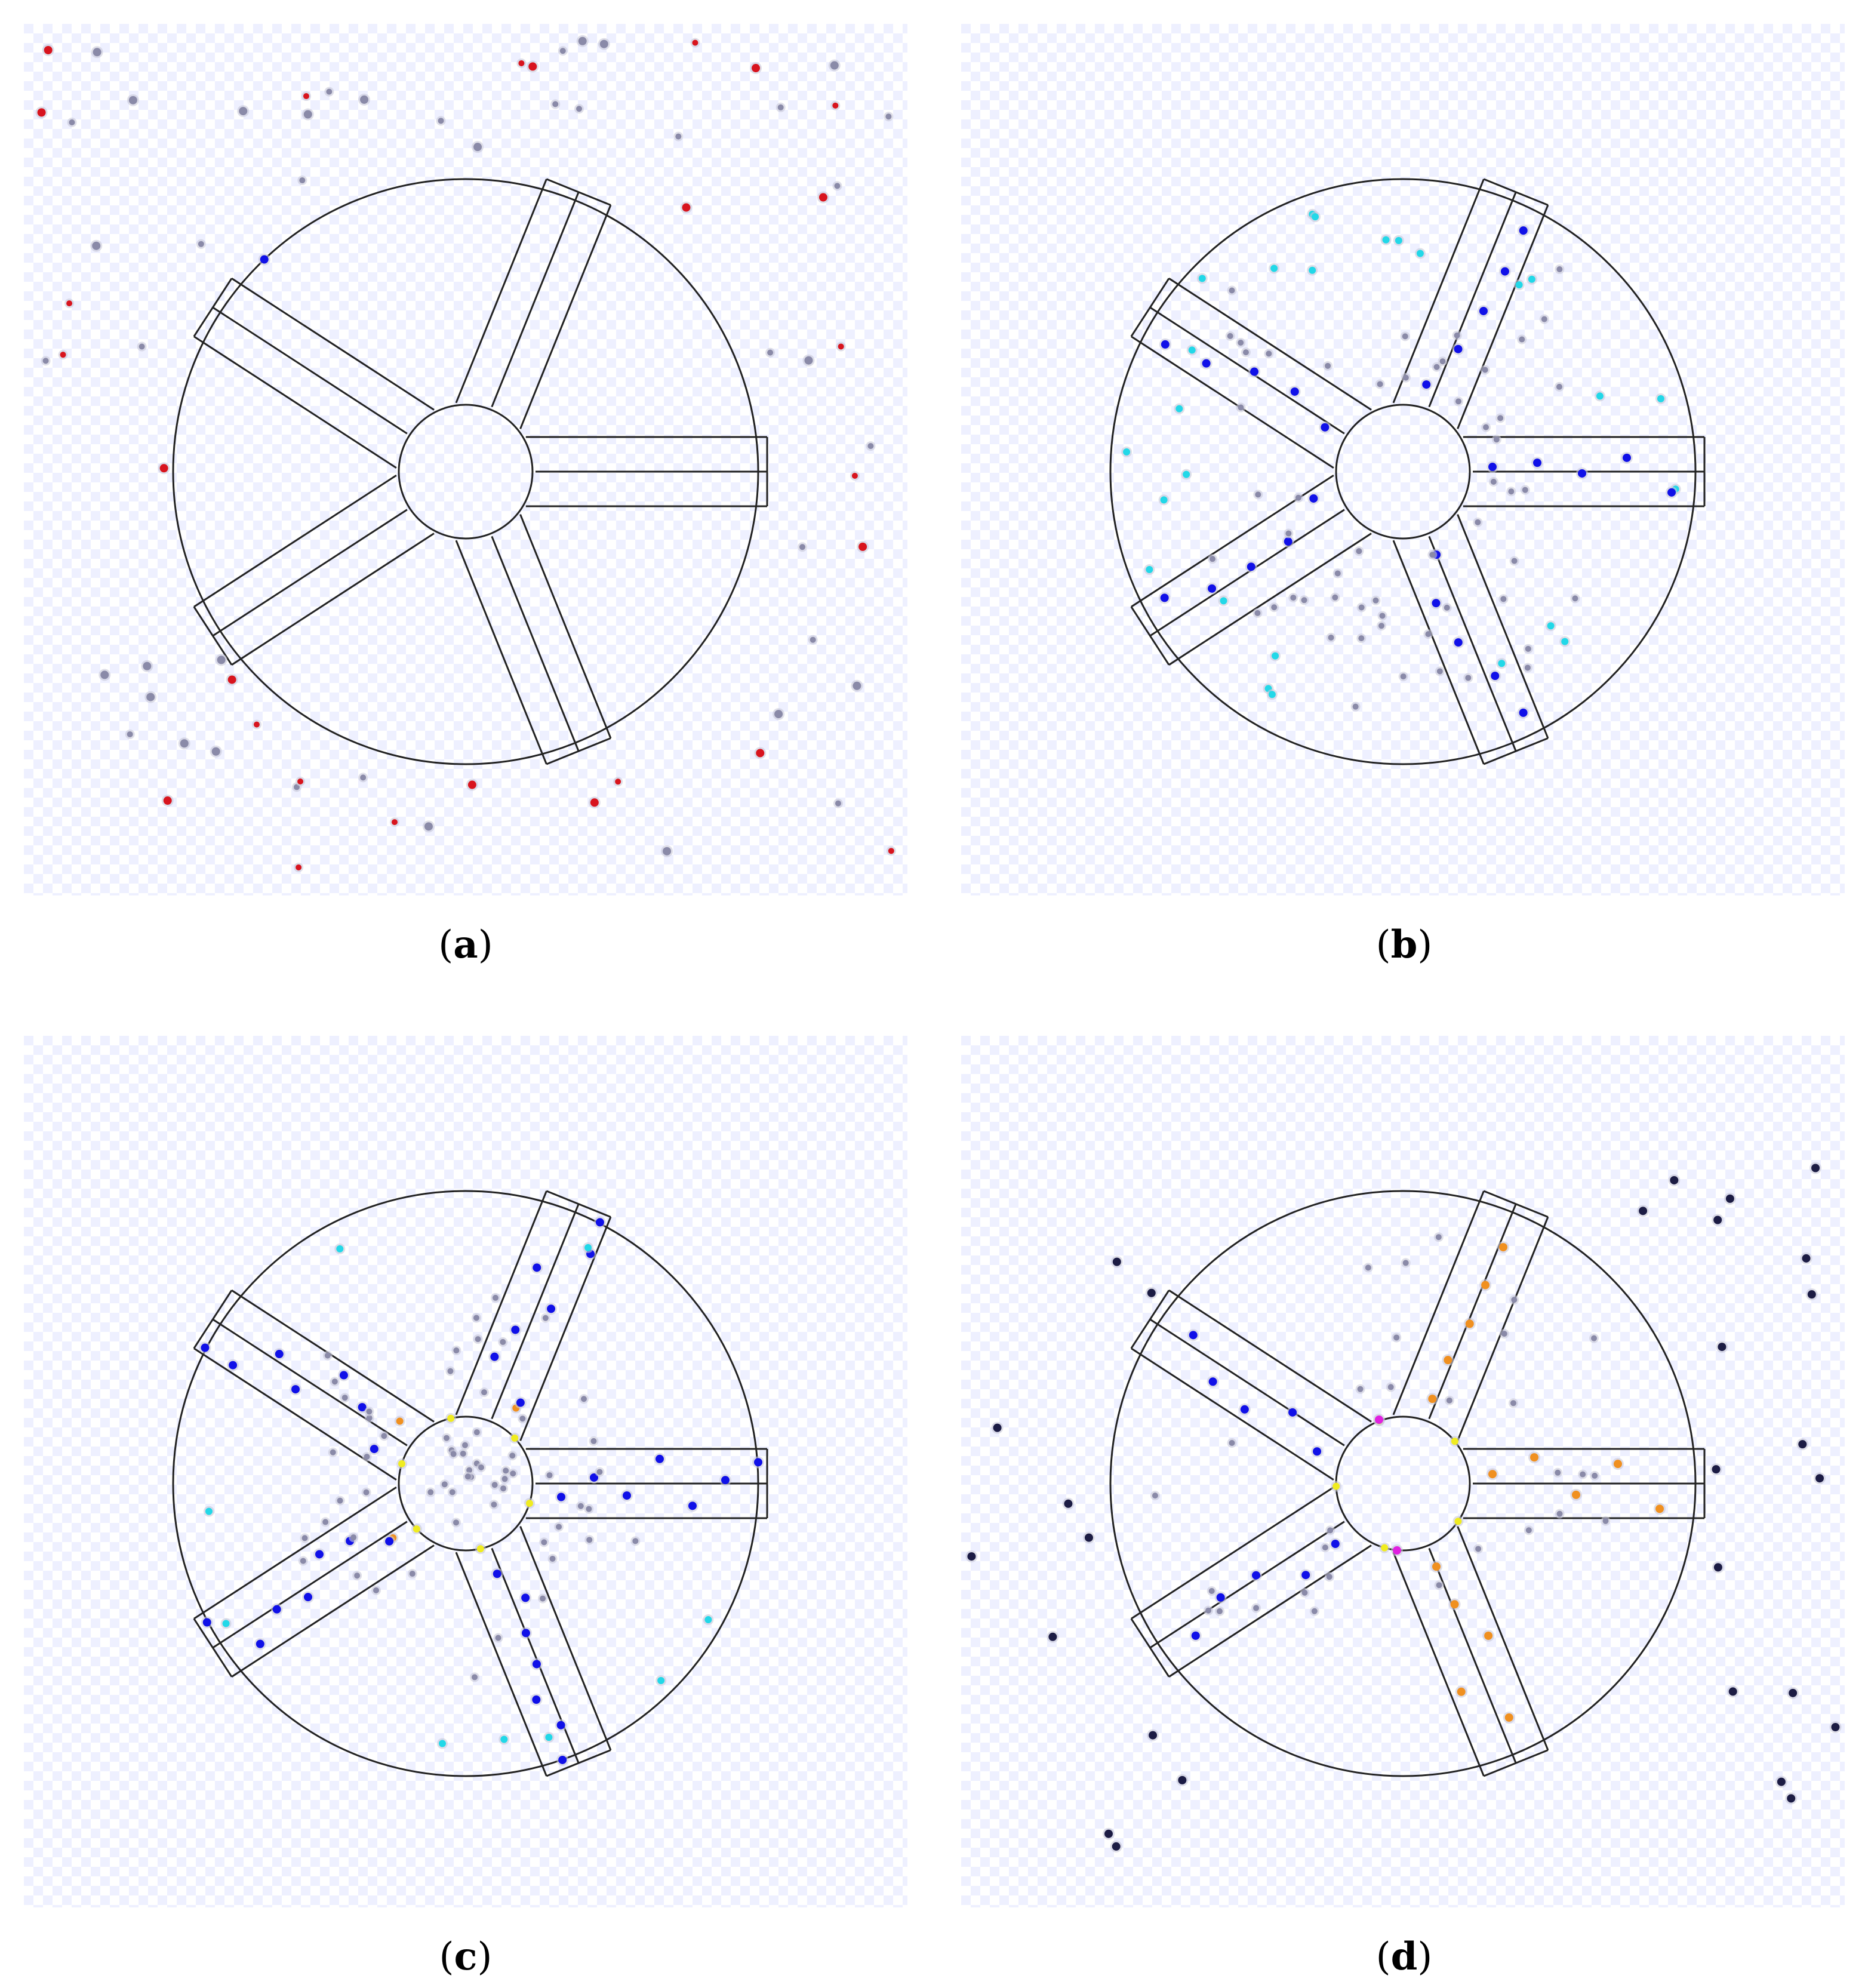 This screenshot has width=1868, height=1988. I want to click on wheel-outline, so click(1407, 471).